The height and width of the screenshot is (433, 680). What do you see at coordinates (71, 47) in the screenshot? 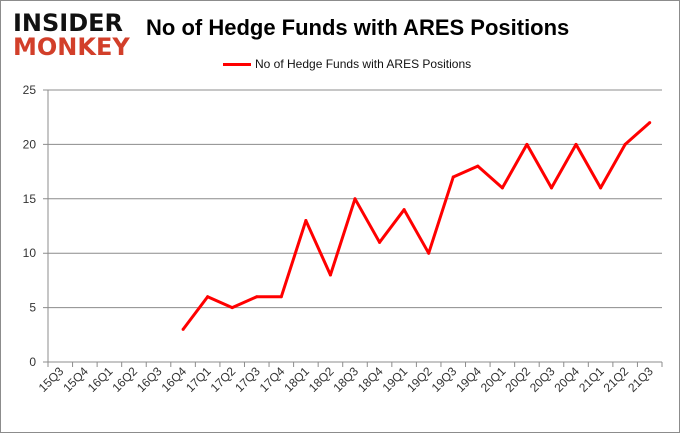
I see `logo-line2: MONKEY` at bounding box center [71, 47].